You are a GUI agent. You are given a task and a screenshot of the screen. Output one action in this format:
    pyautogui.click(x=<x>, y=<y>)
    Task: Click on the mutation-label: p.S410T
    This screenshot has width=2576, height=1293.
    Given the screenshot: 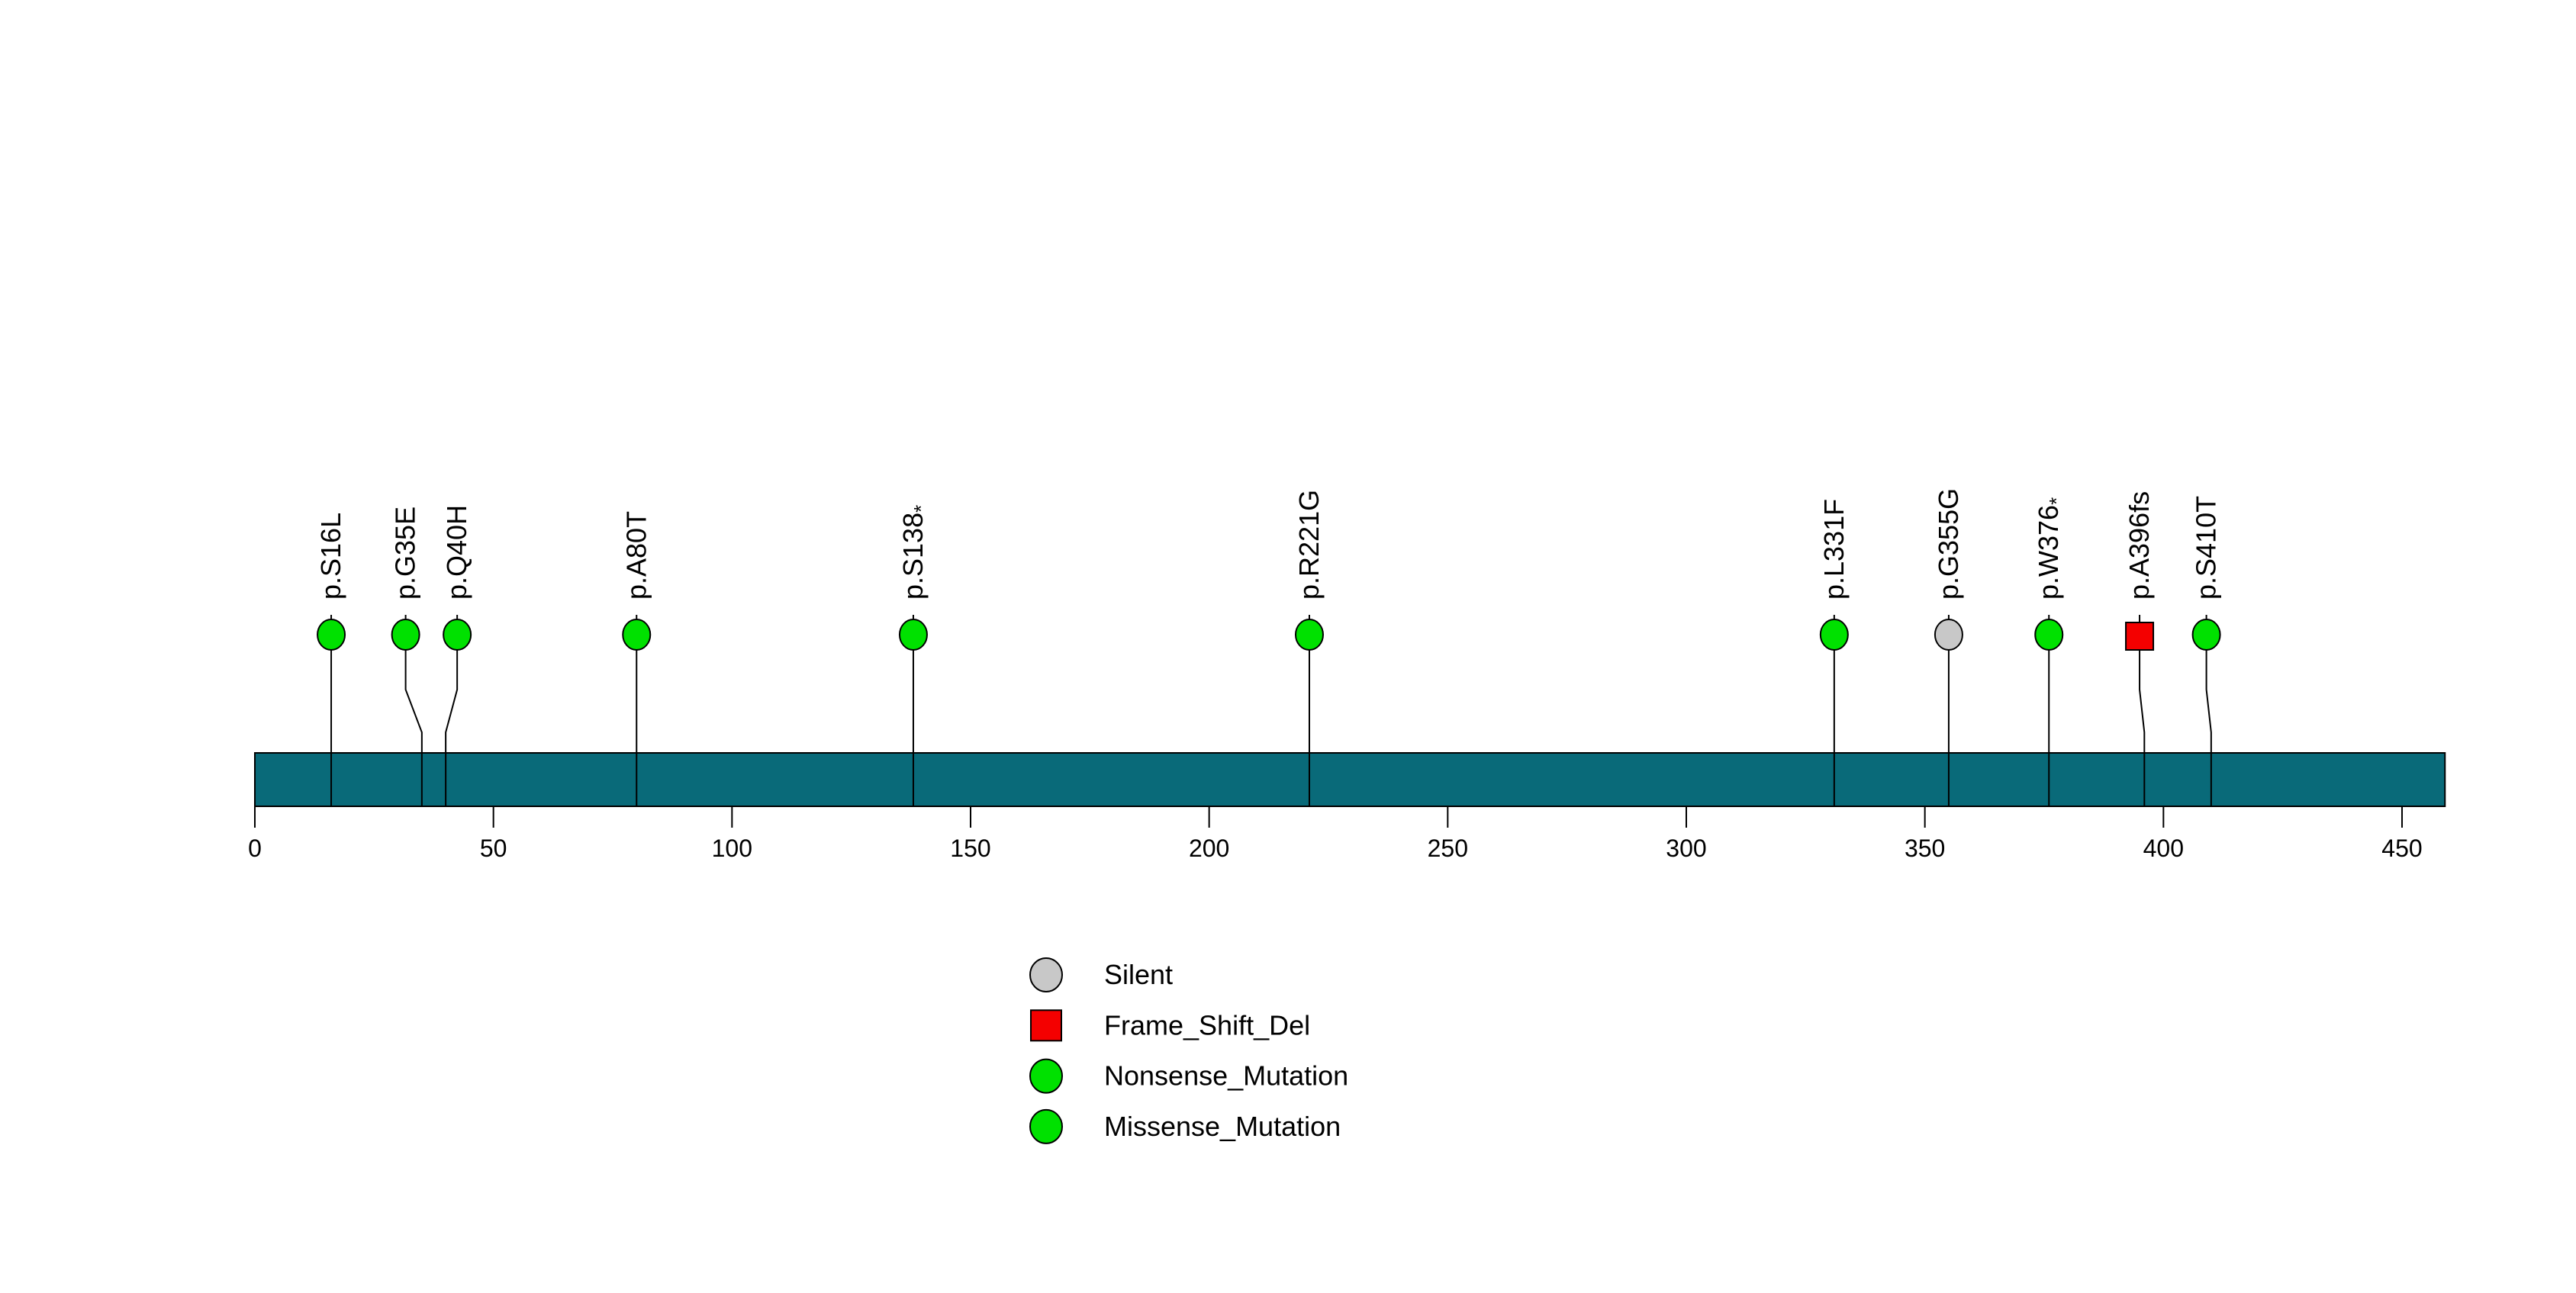 What is the action you would take?
    pyautogui.click(x=2206, y=548)
    